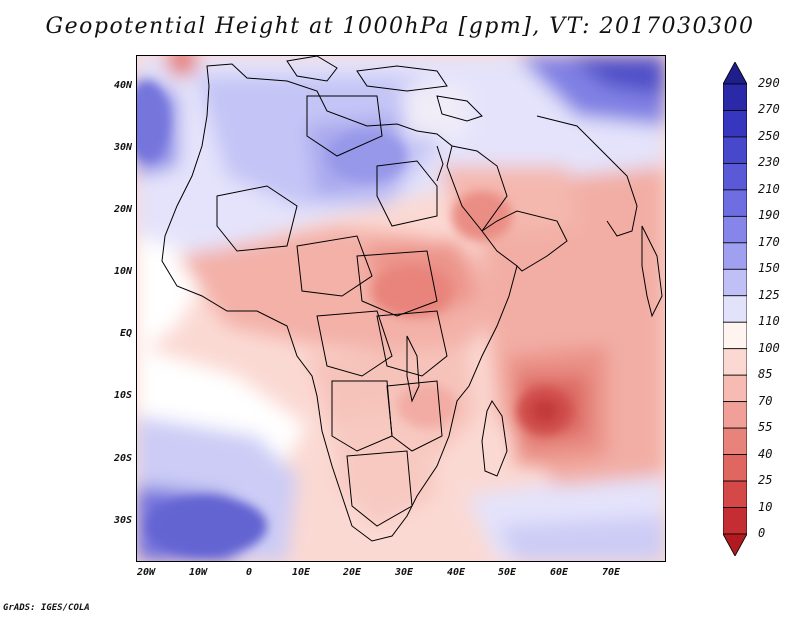 The image size is (800, 618). Describe the element at coordinates (769, 294) in the screenshot. I see `colorbar-label: 125` at that location.